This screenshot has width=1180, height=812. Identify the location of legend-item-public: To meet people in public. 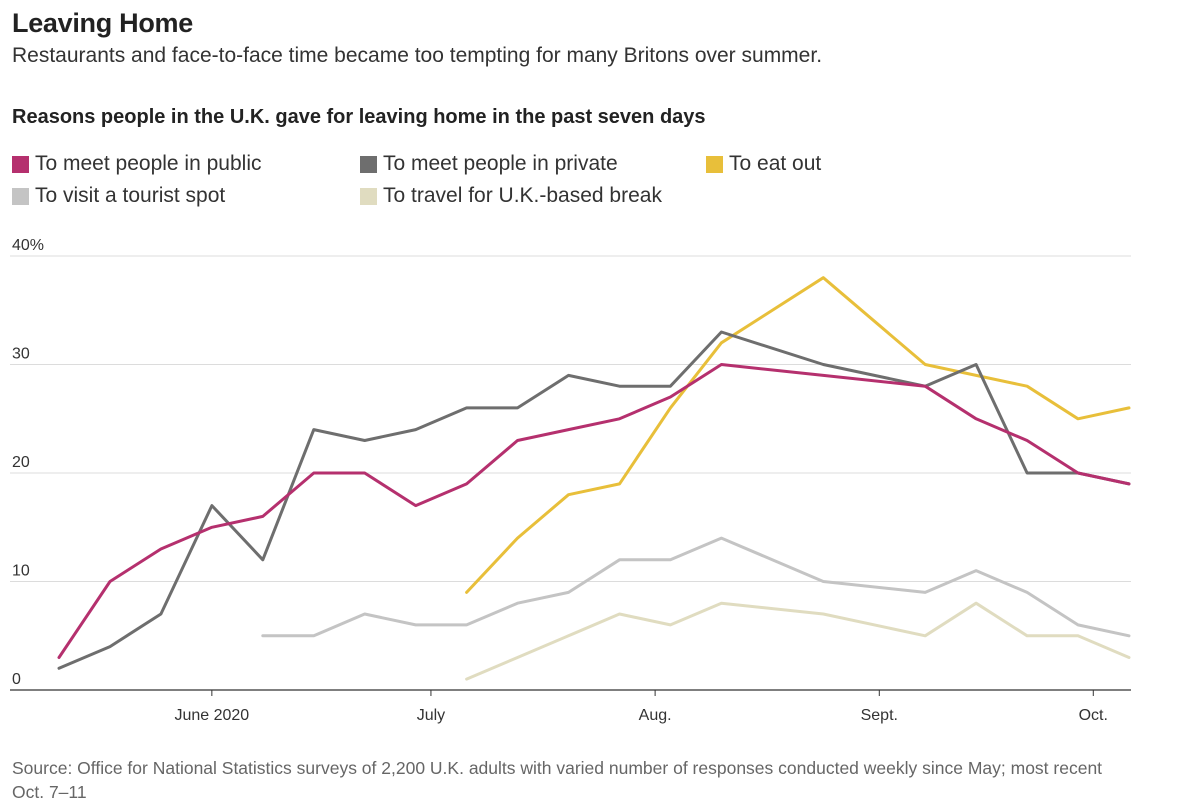
(136, 164).